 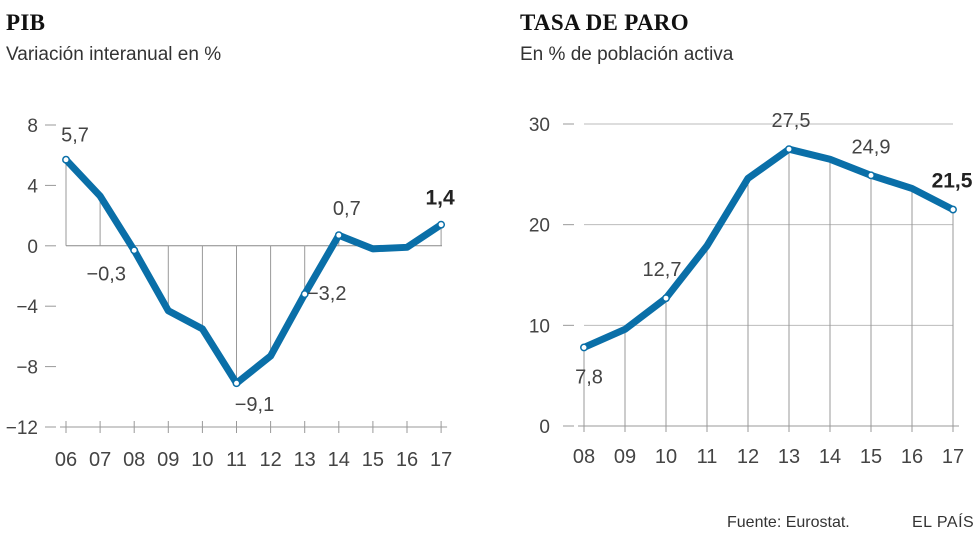 What do you see at coordinates (830, 457) in the screenshot?
I see `paro-x-tick-label: 14` at bounding box center [830, 457].